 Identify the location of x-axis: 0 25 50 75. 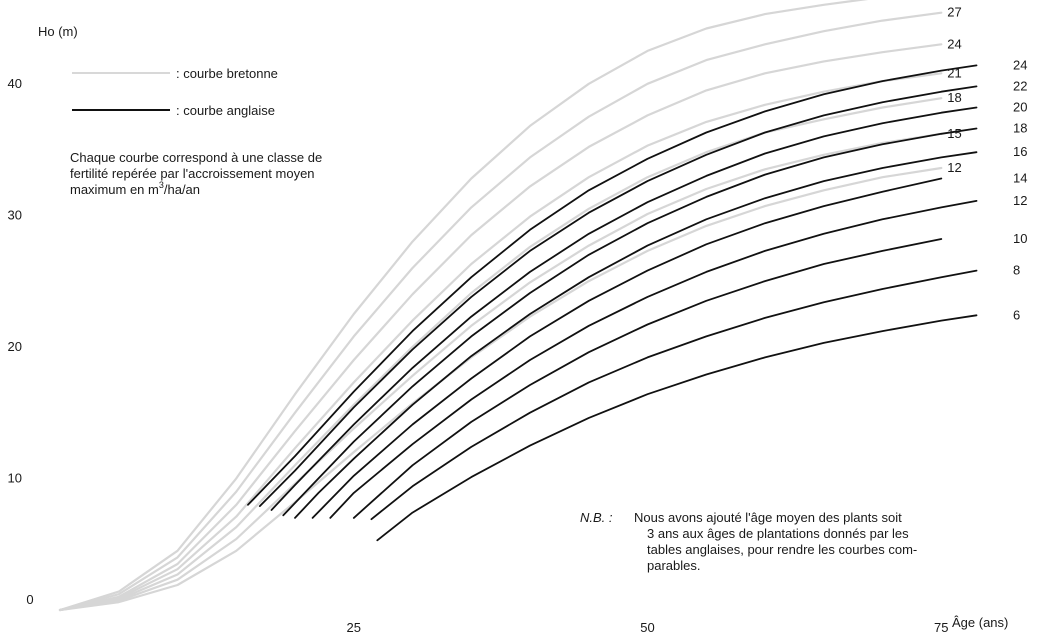
(487, 613).